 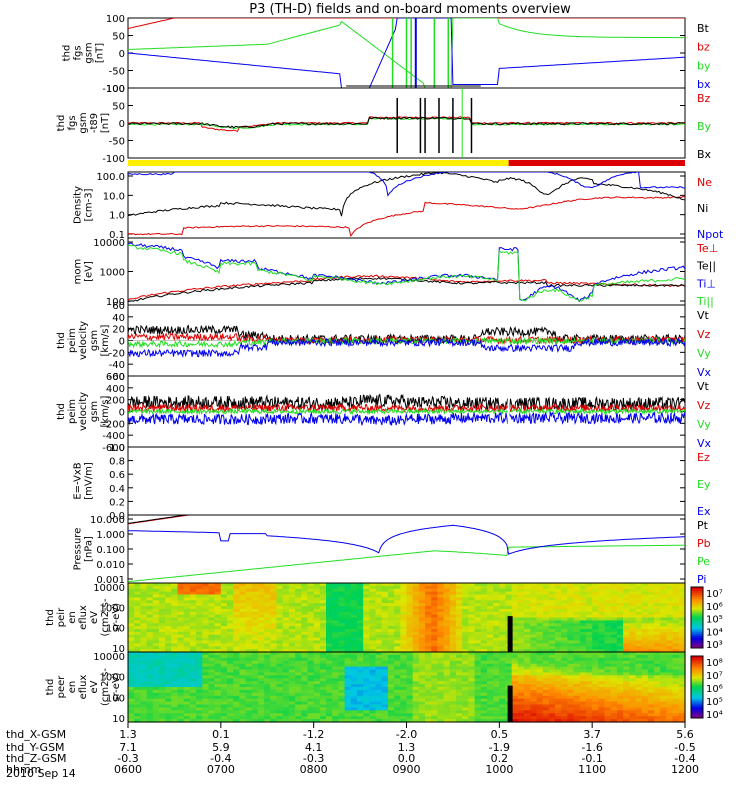 I want to click on legend-Te⊥: Te⊥, so click(x=707, y=248).